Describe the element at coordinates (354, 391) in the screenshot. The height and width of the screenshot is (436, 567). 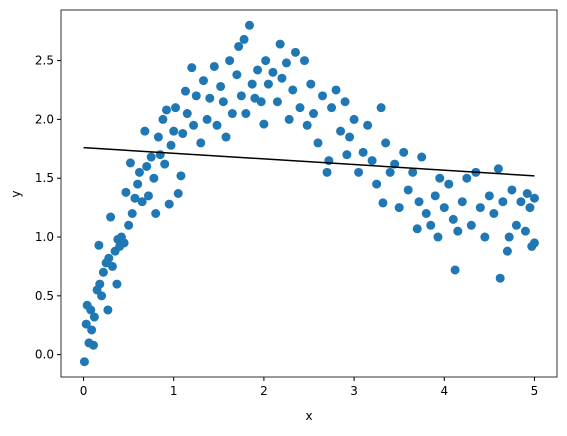
I see `x-tick-label: 3` at that location.